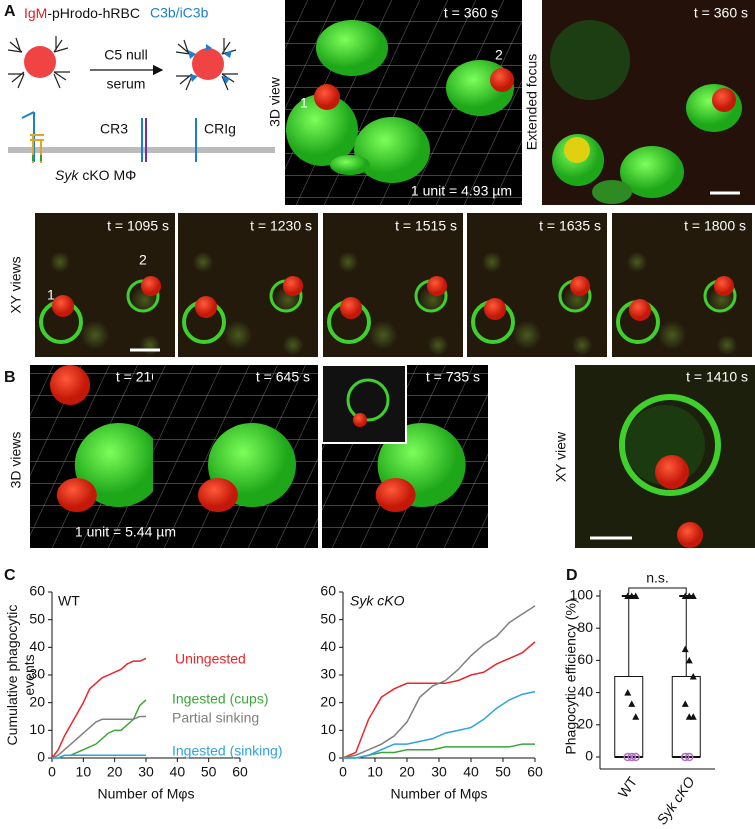 The image size is (755, 829). Describe the element at coordinates (453, 377) in the screenshot. I see `time-label: t = 735 s` at that location.